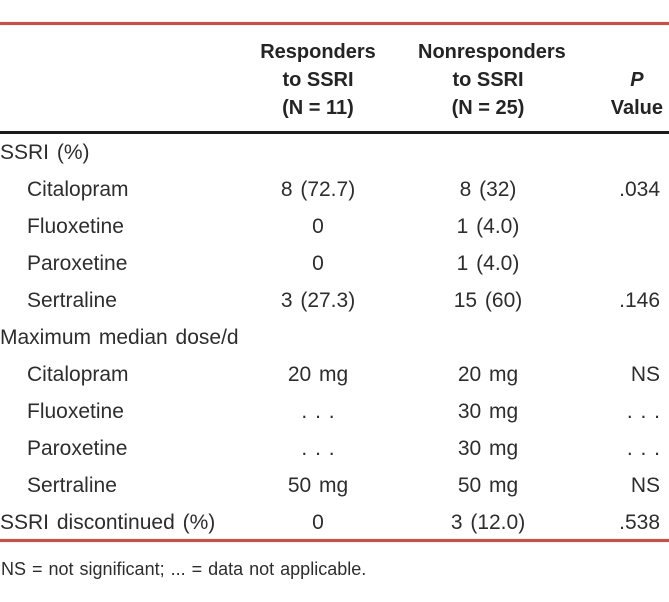  Describe the element at coordinates (488, 108) in the screenshot. I see `header-line: (N = 25)` at that location.